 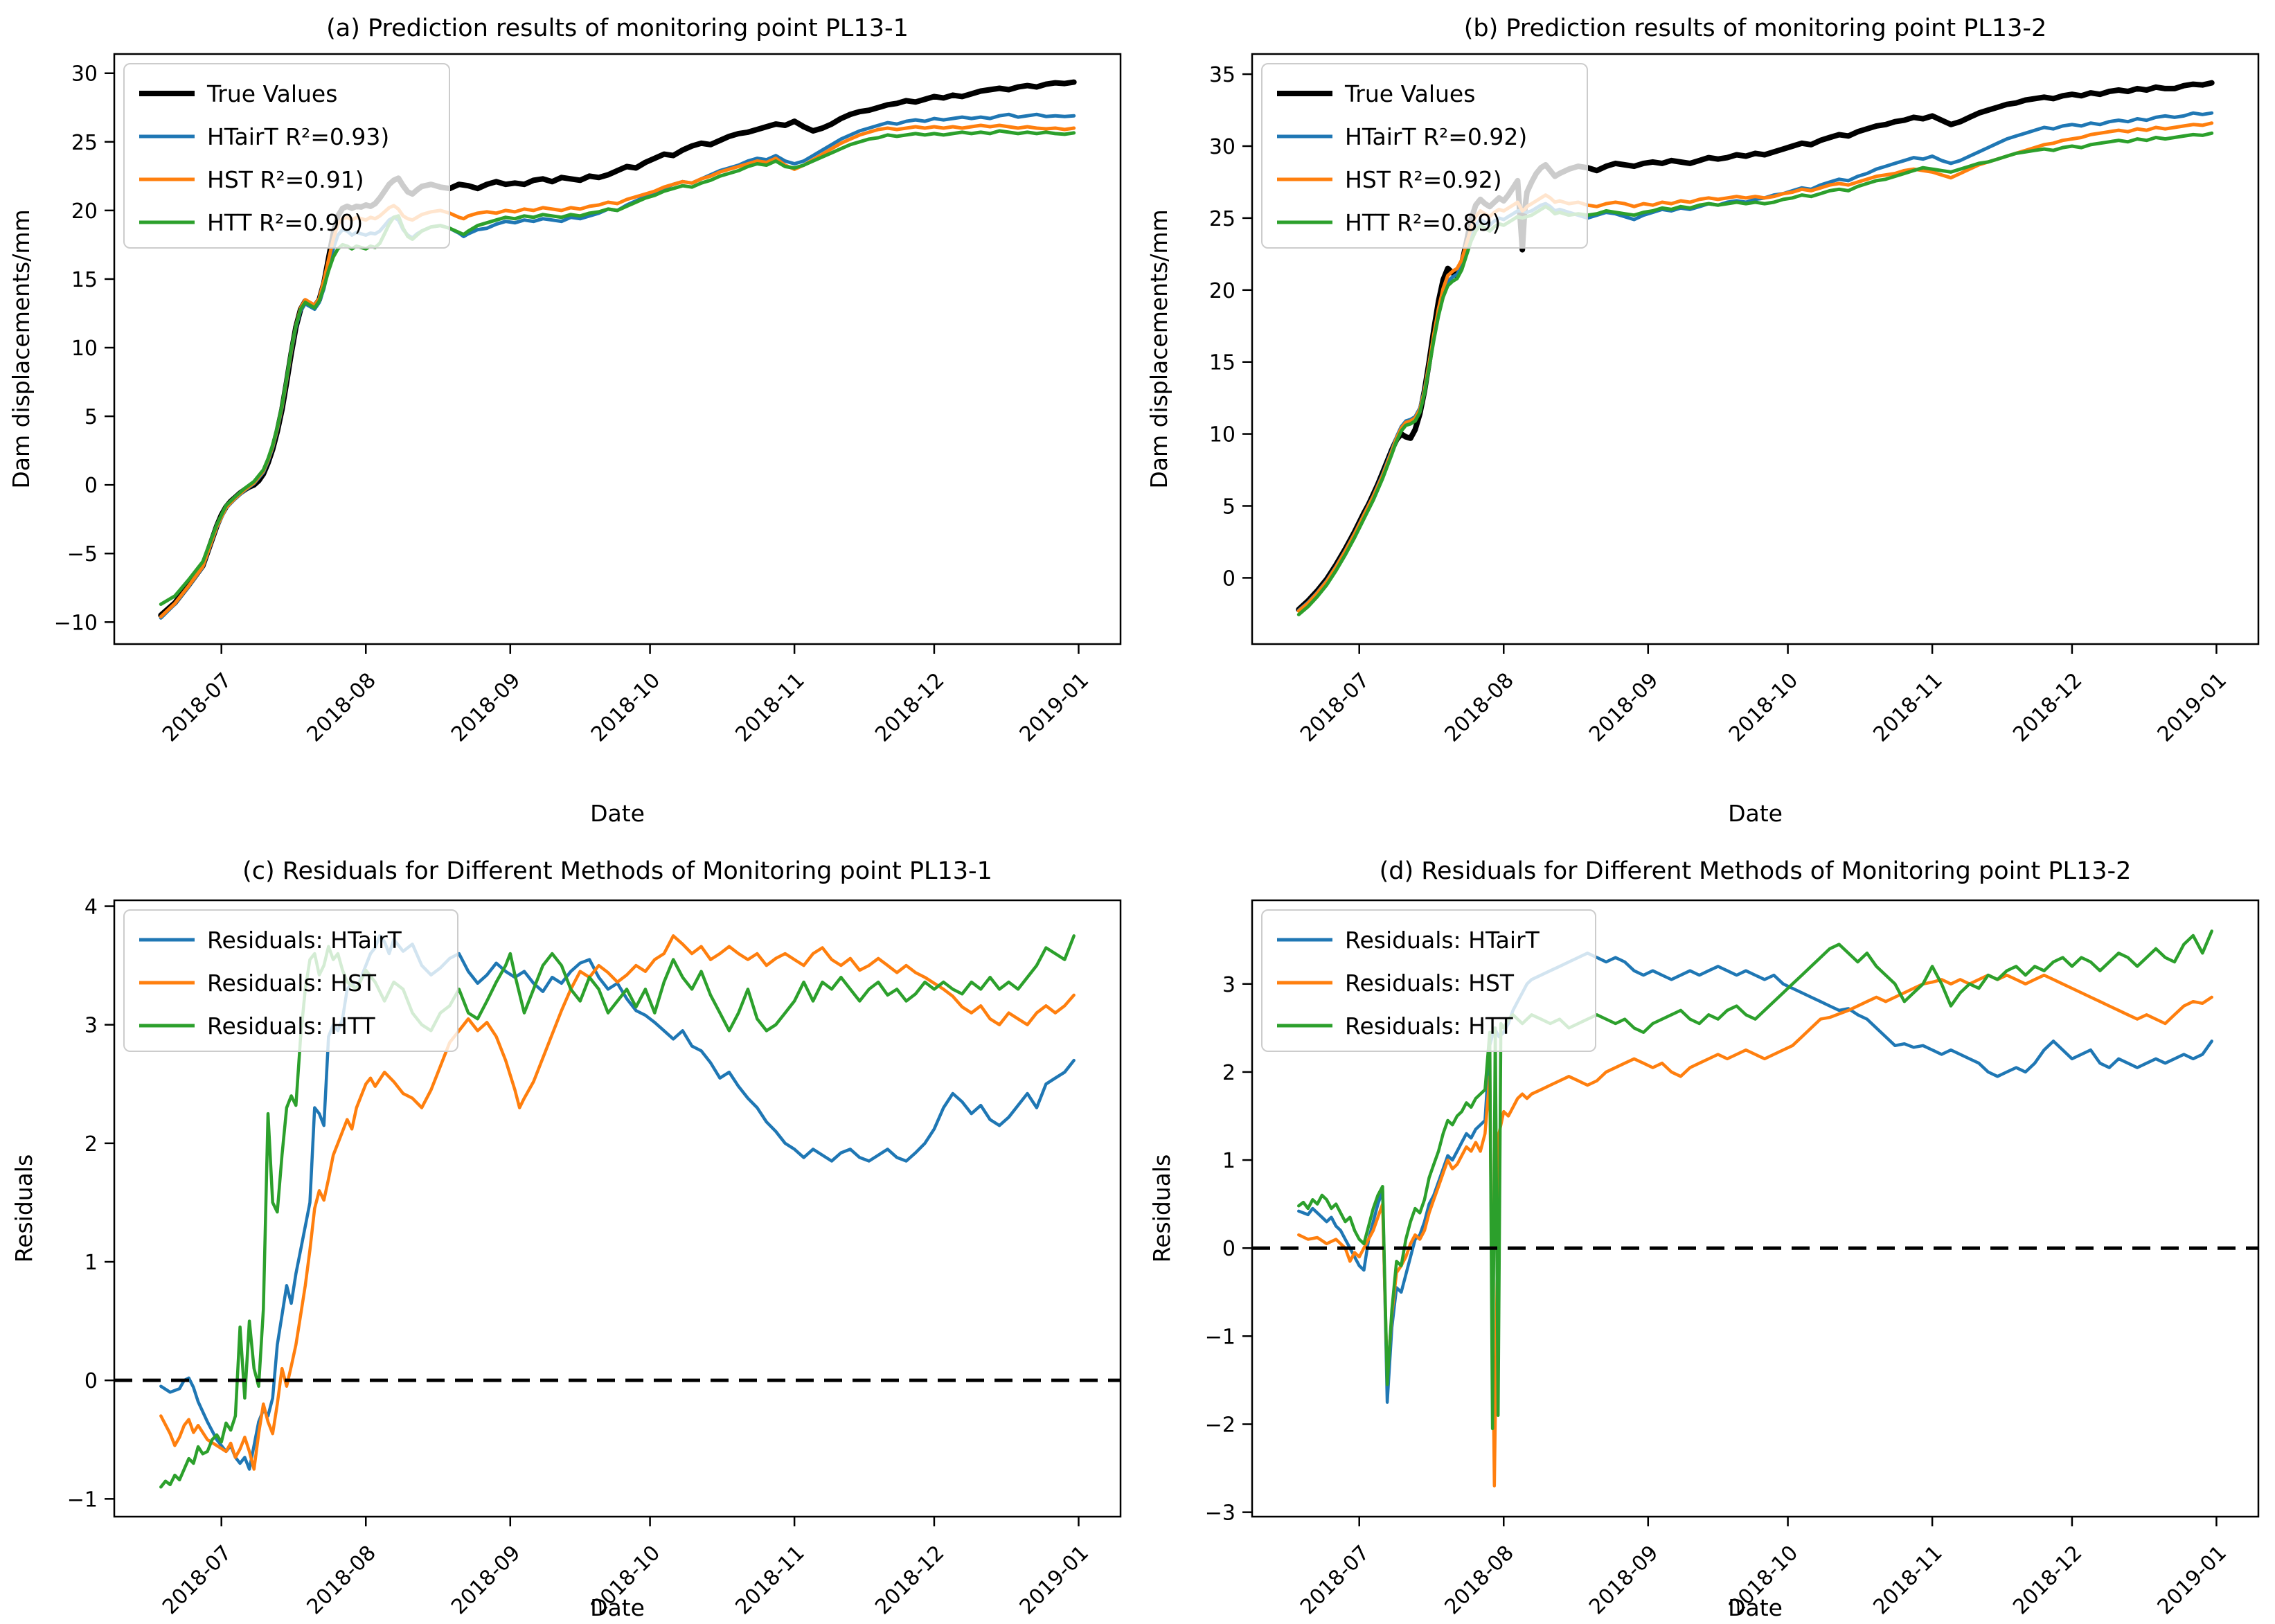 I want to click on y-tick-label: 4, so click(x=91, y=907).